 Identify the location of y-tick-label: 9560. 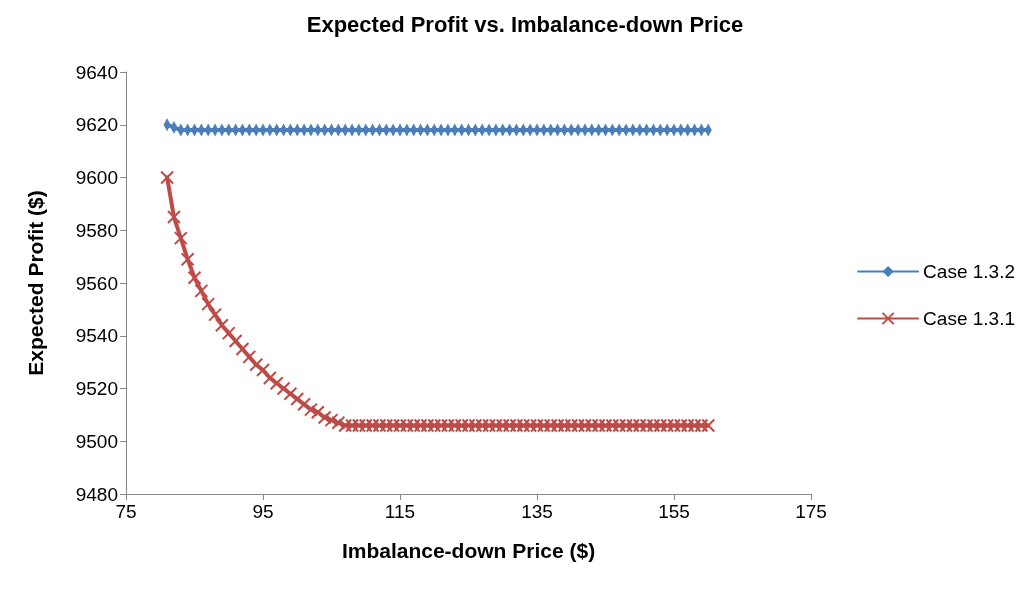
(96, 283).